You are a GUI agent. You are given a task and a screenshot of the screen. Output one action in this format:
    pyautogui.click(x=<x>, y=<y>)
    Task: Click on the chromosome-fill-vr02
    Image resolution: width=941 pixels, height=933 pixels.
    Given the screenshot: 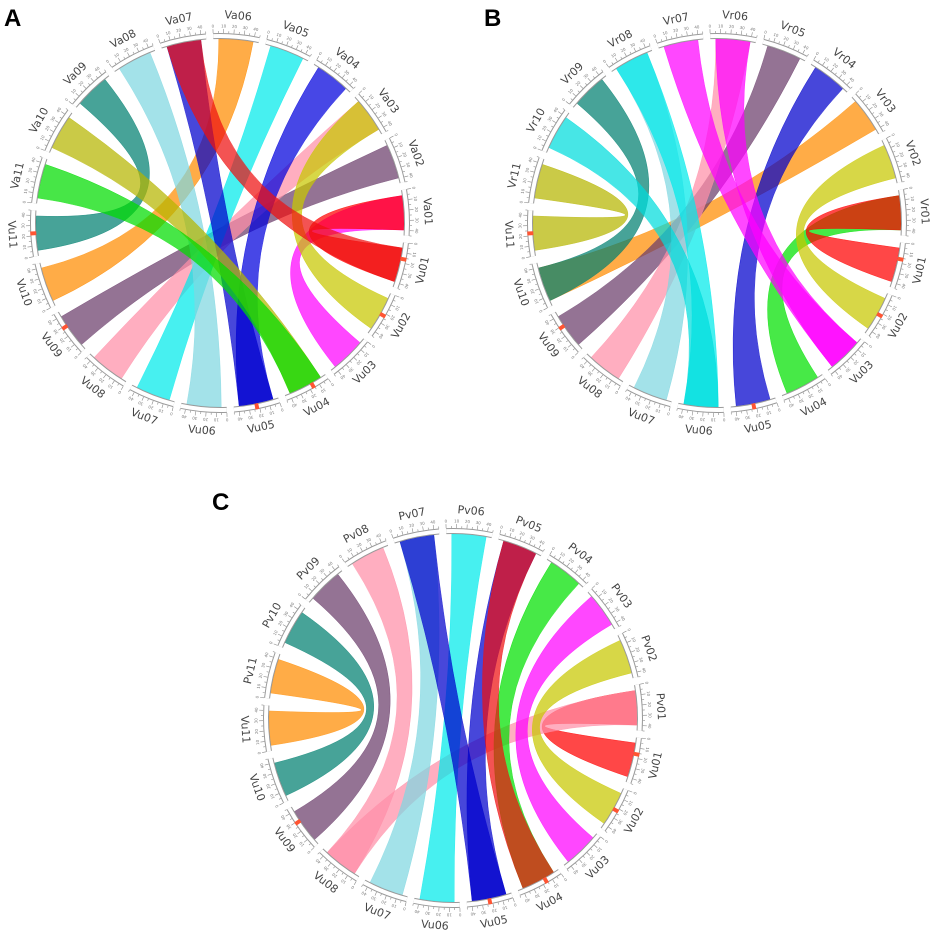 What is the action you would take?
    pyautogui.click(x=892, y=161)
    